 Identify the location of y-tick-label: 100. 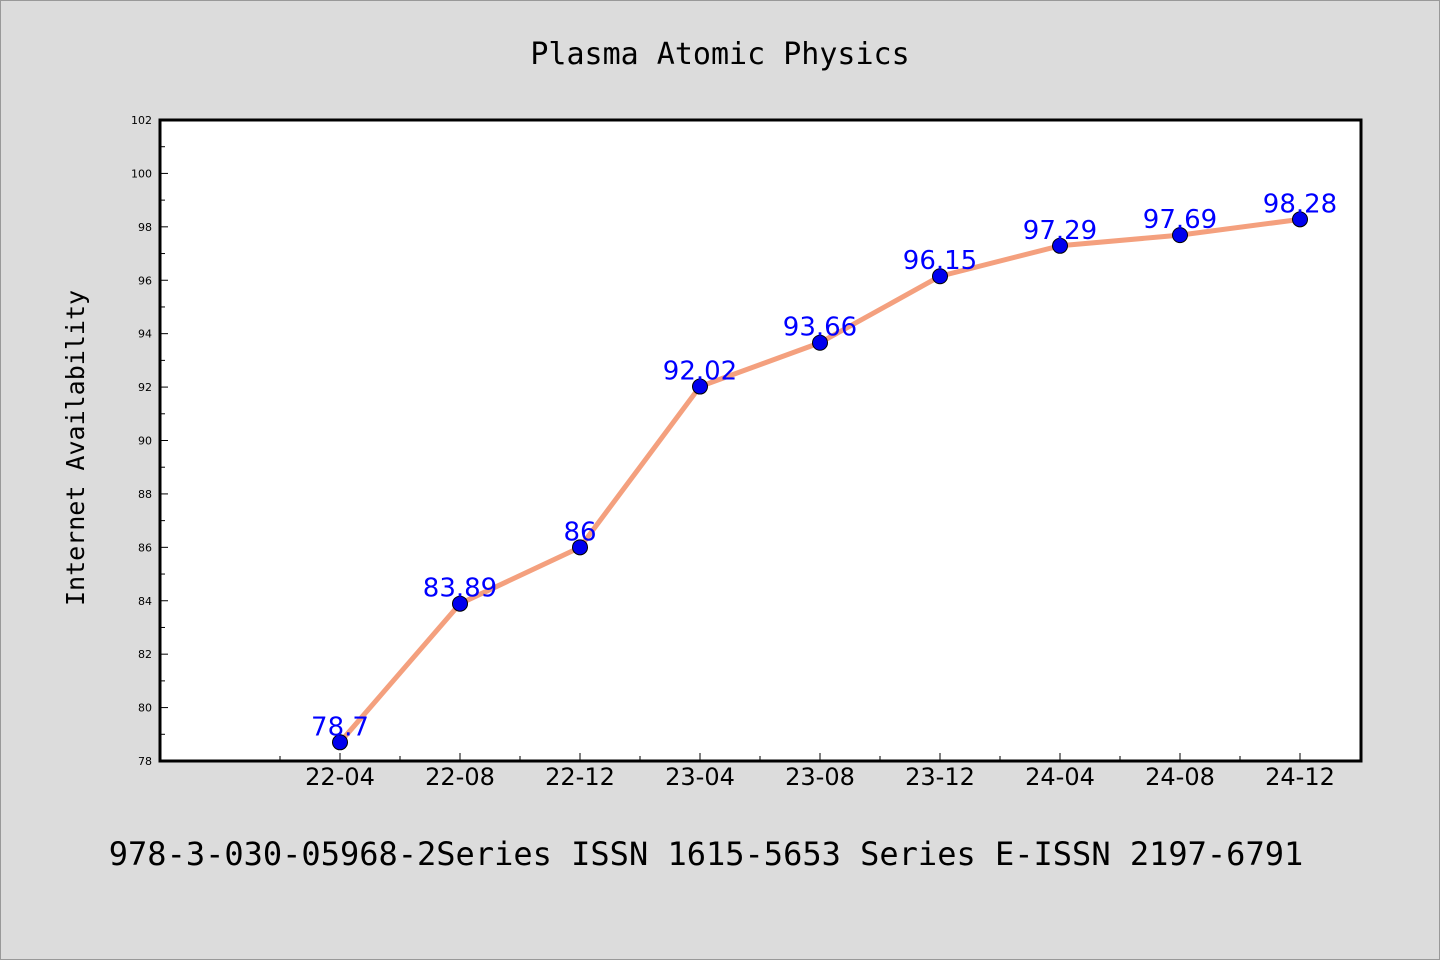
(141, 173).